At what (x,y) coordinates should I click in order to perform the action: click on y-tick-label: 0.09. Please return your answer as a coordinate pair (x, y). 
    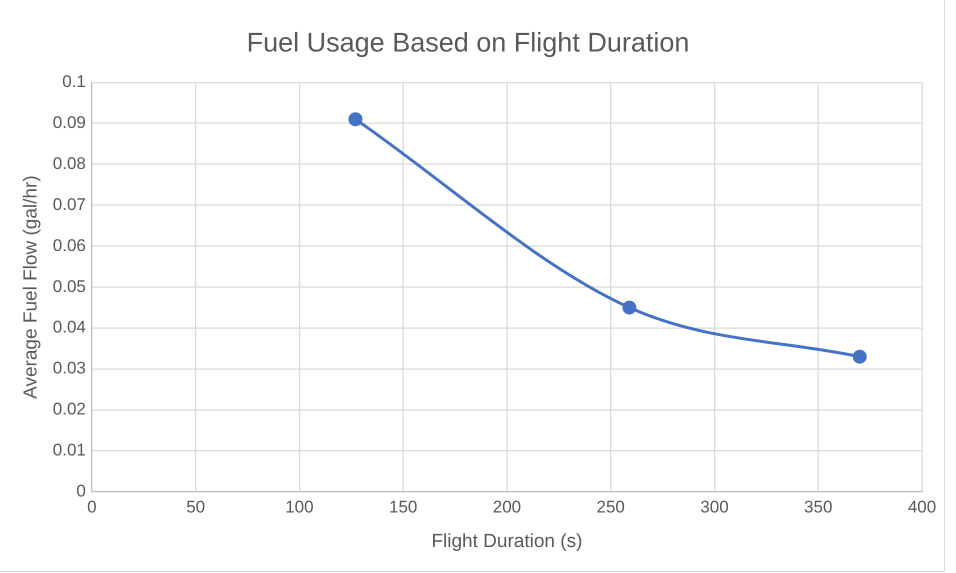
    Looking at the image, I should click on (69, 122).